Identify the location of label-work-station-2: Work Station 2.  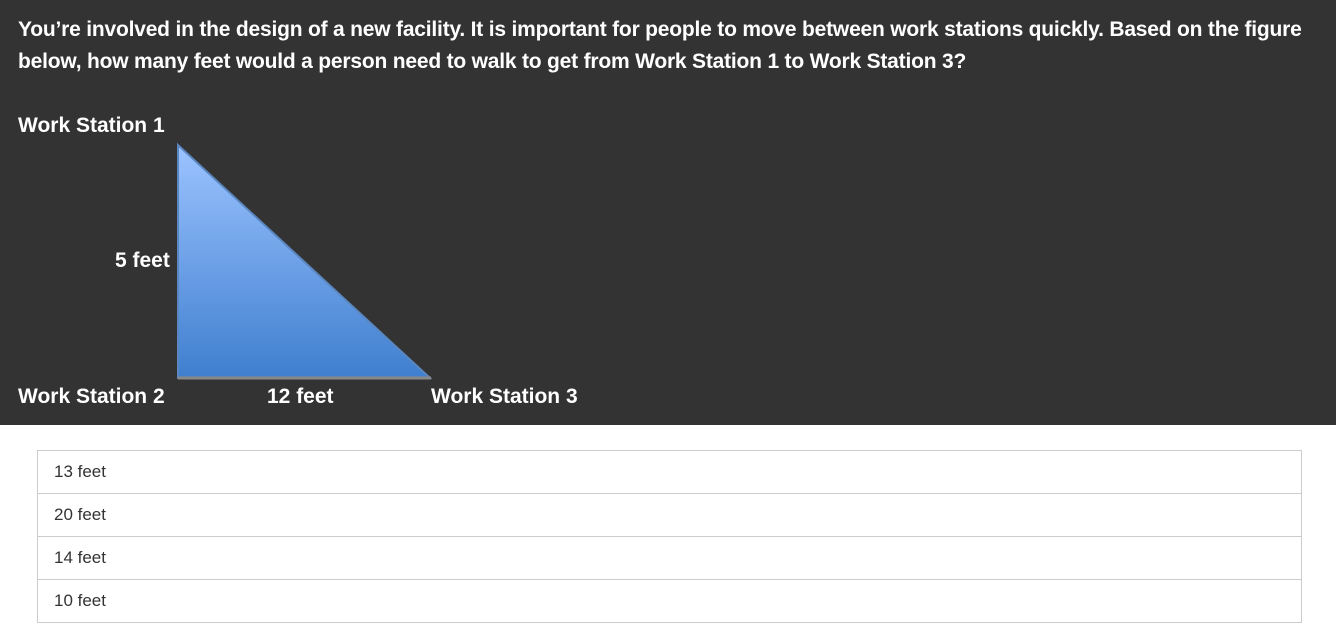
(91, 396).